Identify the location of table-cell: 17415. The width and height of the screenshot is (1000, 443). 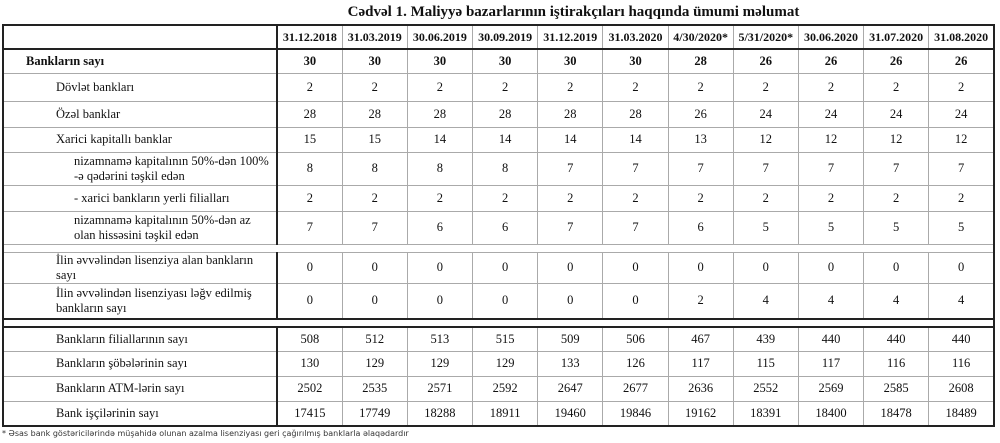
(309, 413).